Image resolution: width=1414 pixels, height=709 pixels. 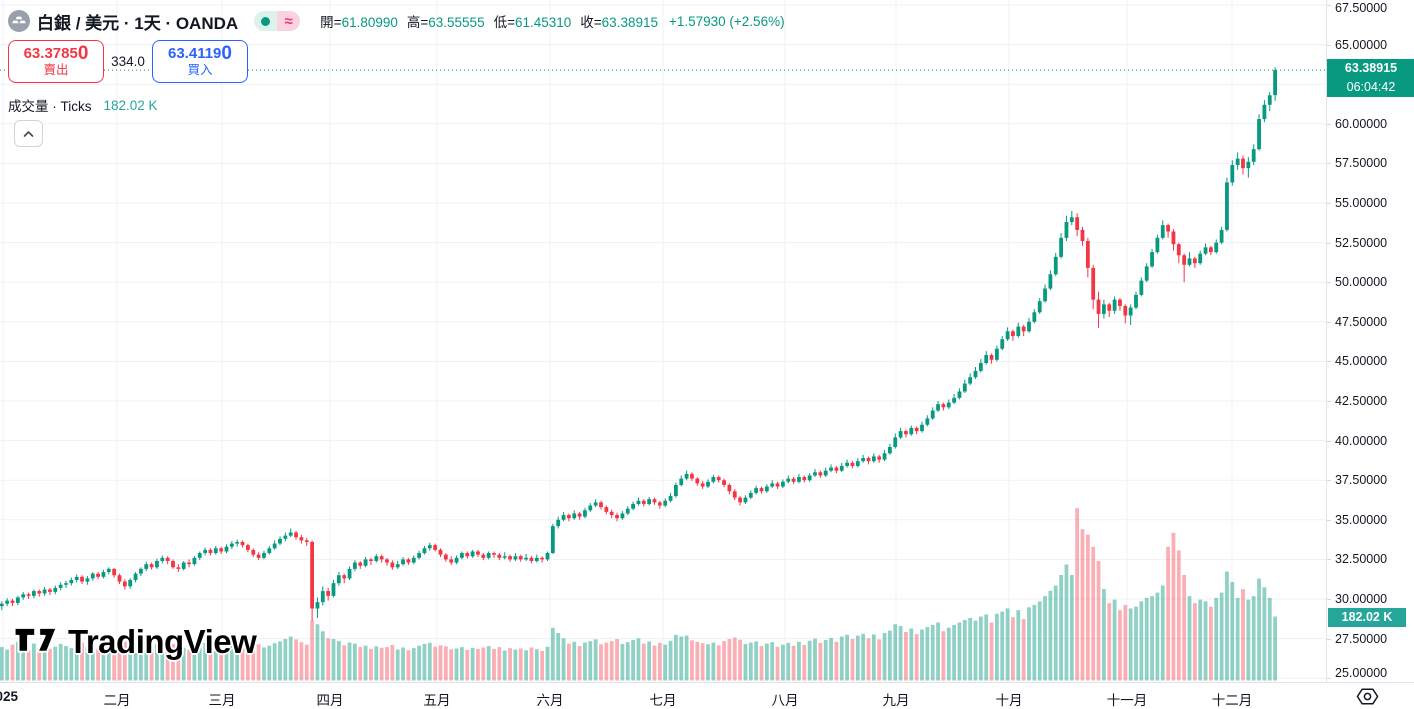 I want to click on tradingview-logo-icon, so click(x=36, y=641).